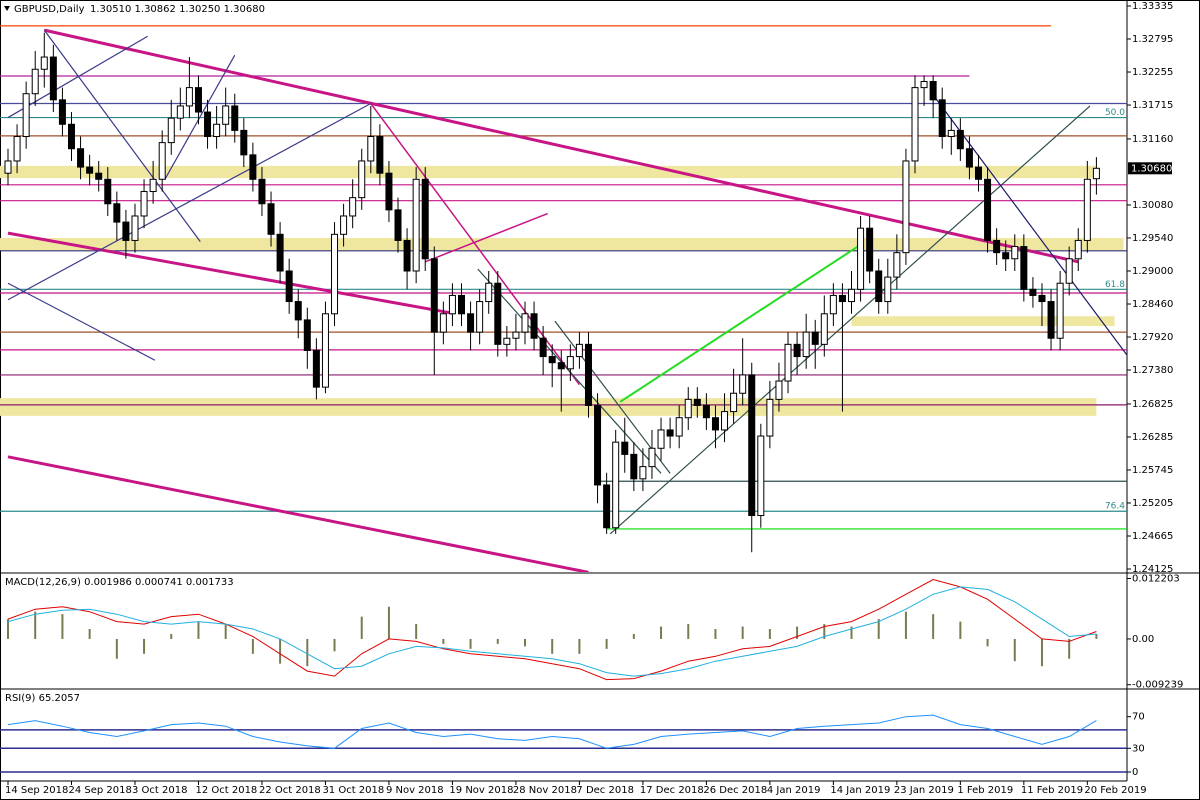 This screenshot has height=800, width=1200. I want to click on x-tick-label: 3 Oct 2018, so click(159, 790).